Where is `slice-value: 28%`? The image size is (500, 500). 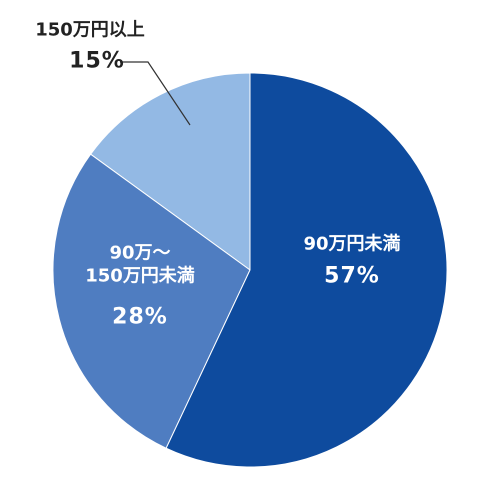
slice-value: 28% is located at coordinates (140, 317).